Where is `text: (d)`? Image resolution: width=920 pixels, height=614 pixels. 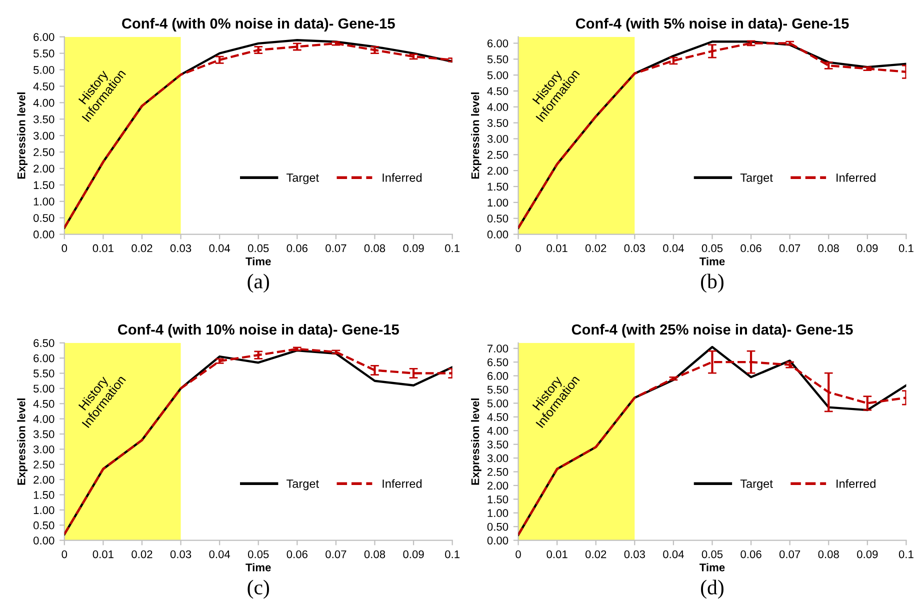
text: (d) is located at coordinates (712, 589).